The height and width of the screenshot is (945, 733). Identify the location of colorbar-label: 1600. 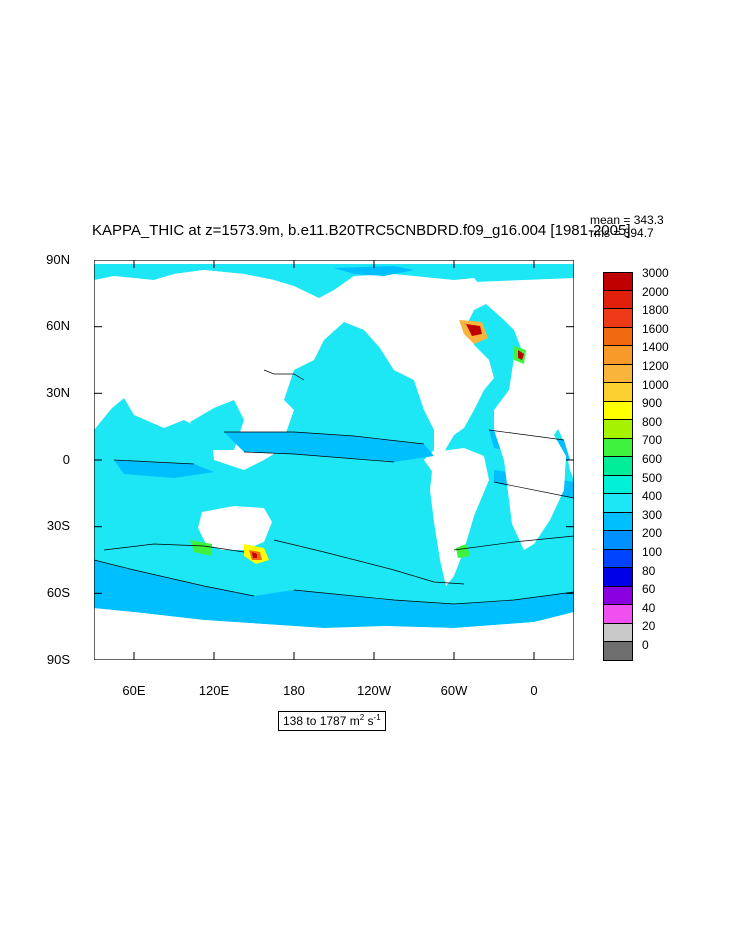
(655, 328).